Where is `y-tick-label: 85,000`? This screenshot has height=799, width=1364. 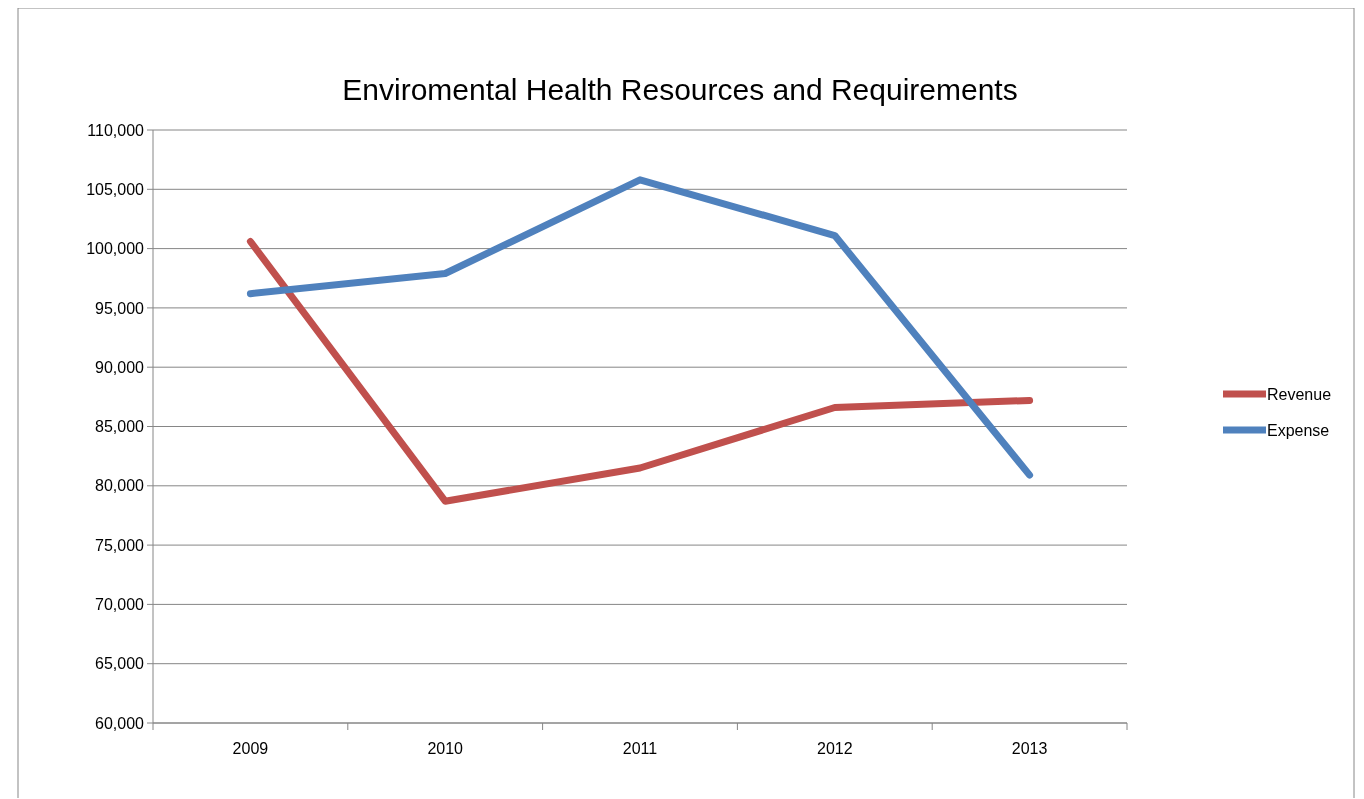
y-tick-label: 85,000 is located at coordinates (120, 427).